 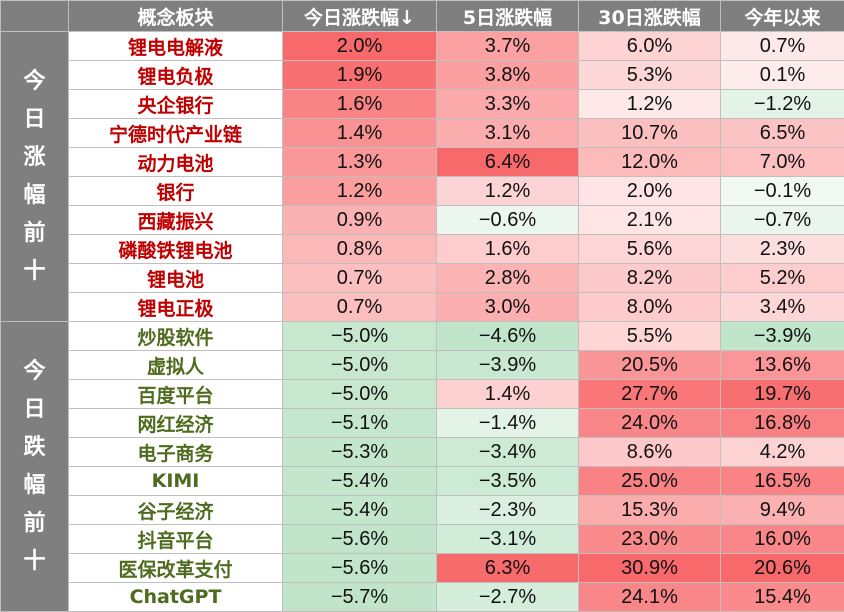 I want to click on cell-change-30d: 2.0%, so click(x=650, y=191).